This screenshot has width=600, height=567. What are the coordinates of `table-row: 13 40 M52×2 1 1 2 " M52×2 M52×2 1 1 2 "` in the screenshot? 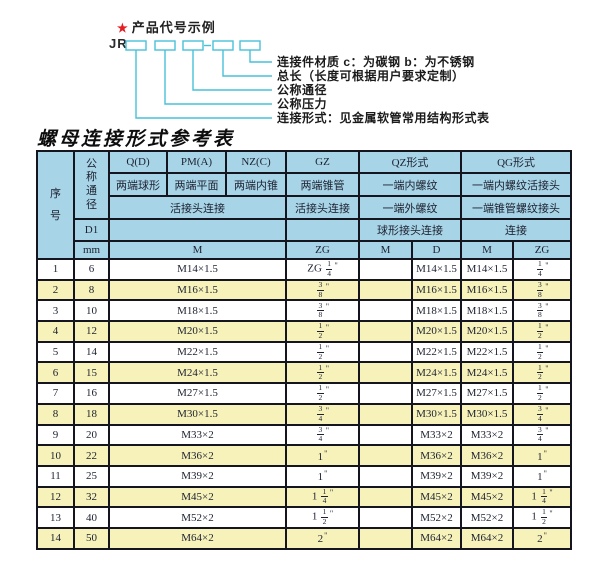 It's located at (304, 517).